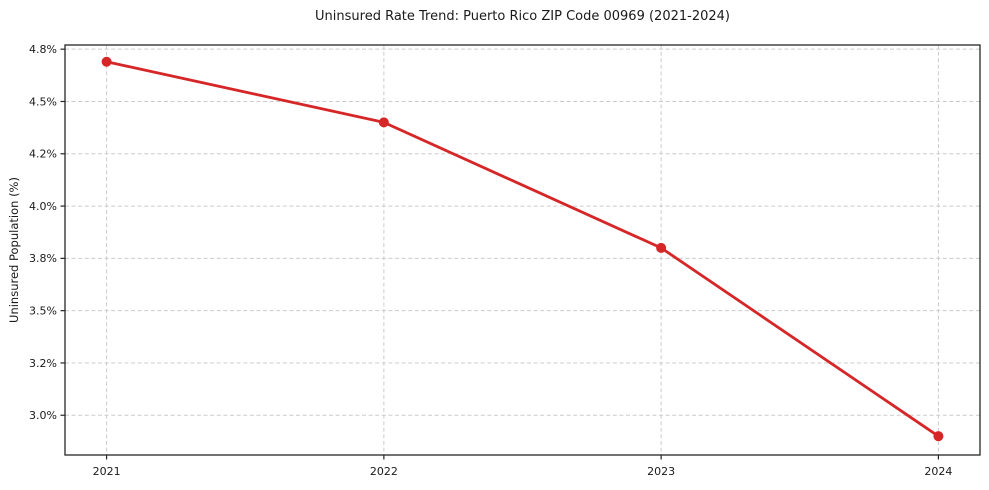  Describe the element at coordinates (43, 258) in the screenshot. I see `y-tick-label: 3.8%` at that location.